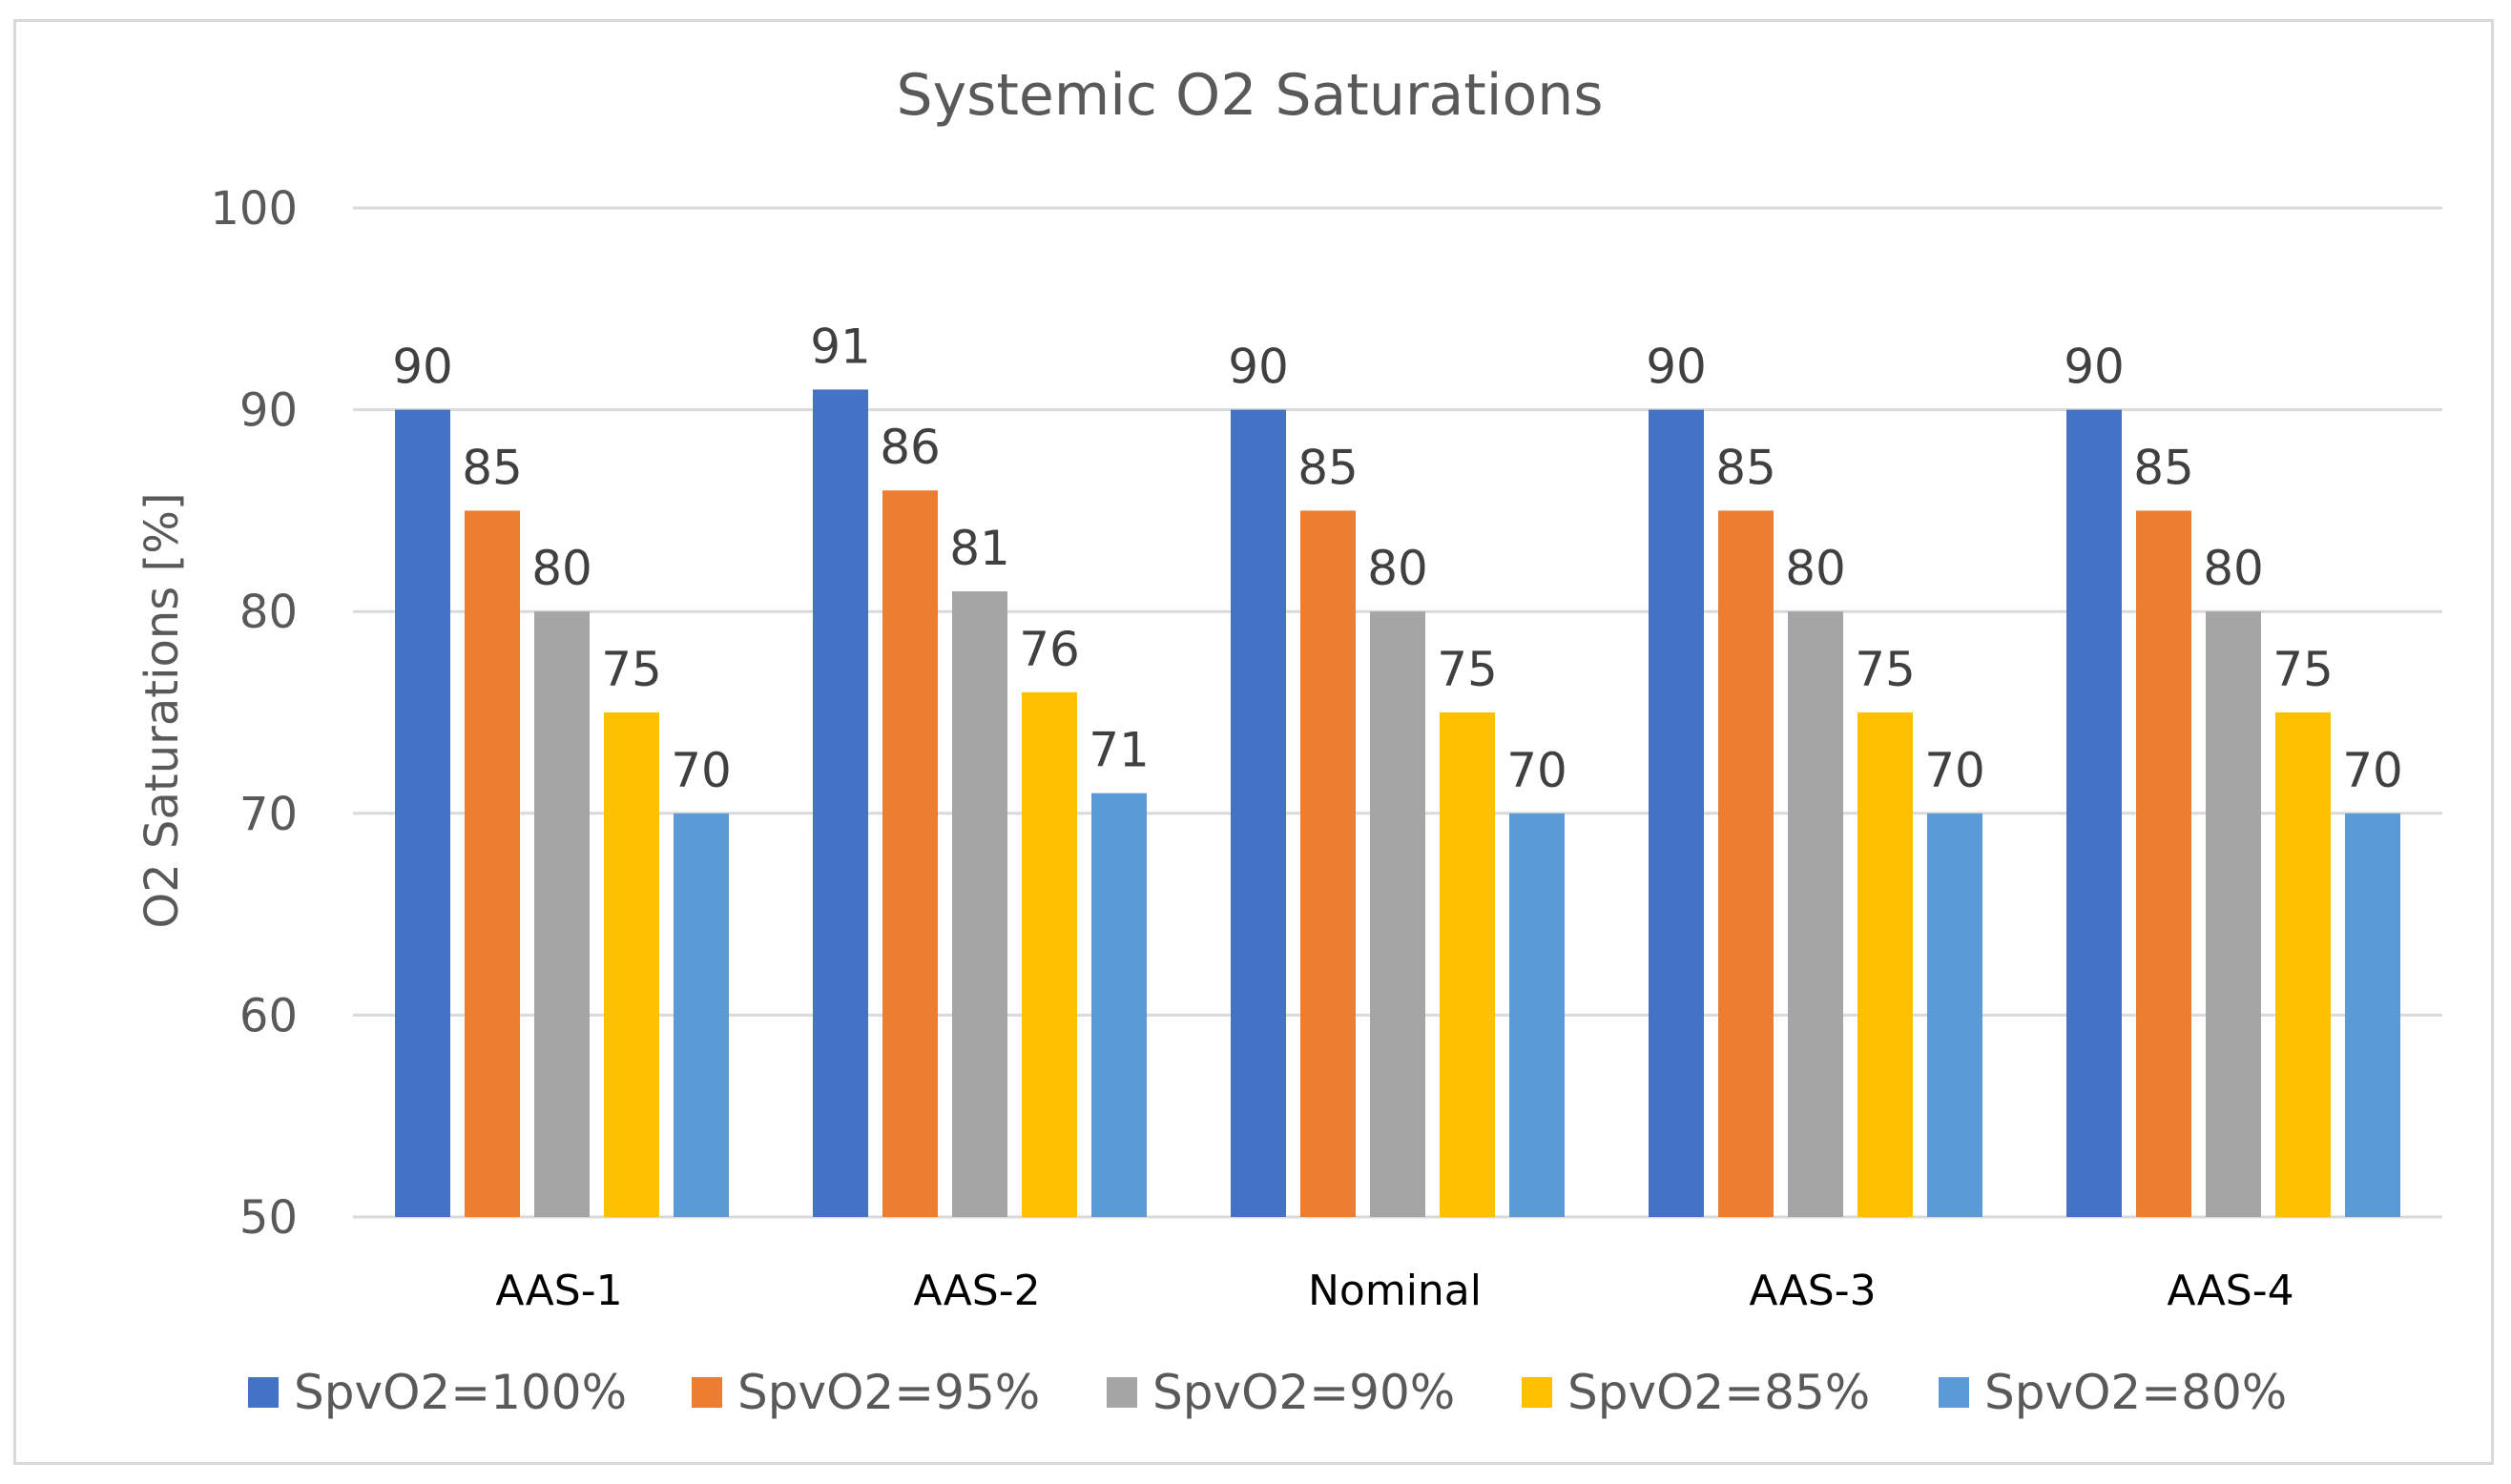 The height and width of the screenshot is (1484, 2511). I want to click on legend-item: SpvO2=100%, so click(437, 1392).